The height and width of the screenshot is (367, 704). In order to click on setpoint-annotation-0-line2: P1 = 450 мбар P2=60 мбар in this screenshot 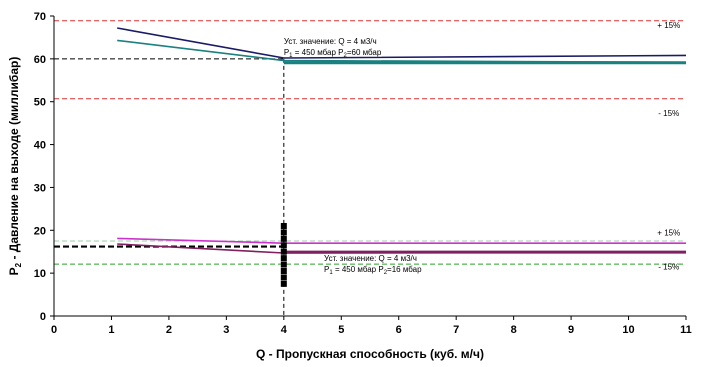, I will do `click(333, 53)`.